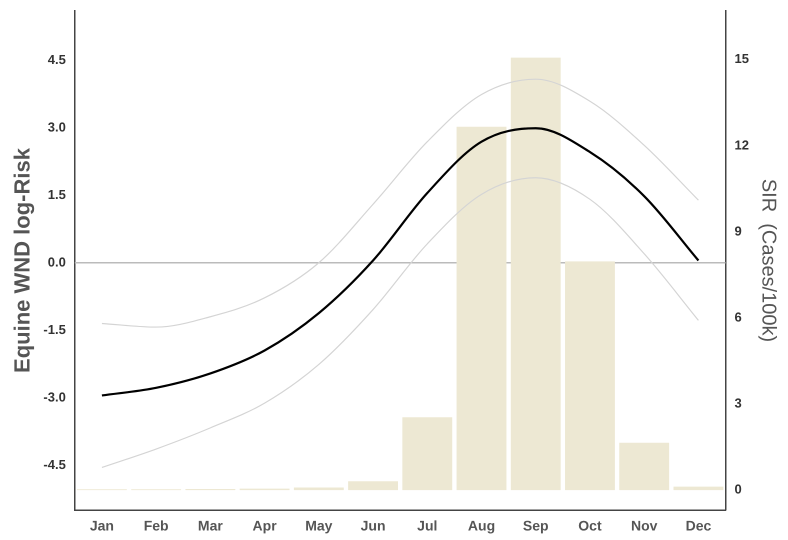 The width and height of the screenshot is (788, 540). I want to click on x-tick-label: Aug, so click(482, 525).